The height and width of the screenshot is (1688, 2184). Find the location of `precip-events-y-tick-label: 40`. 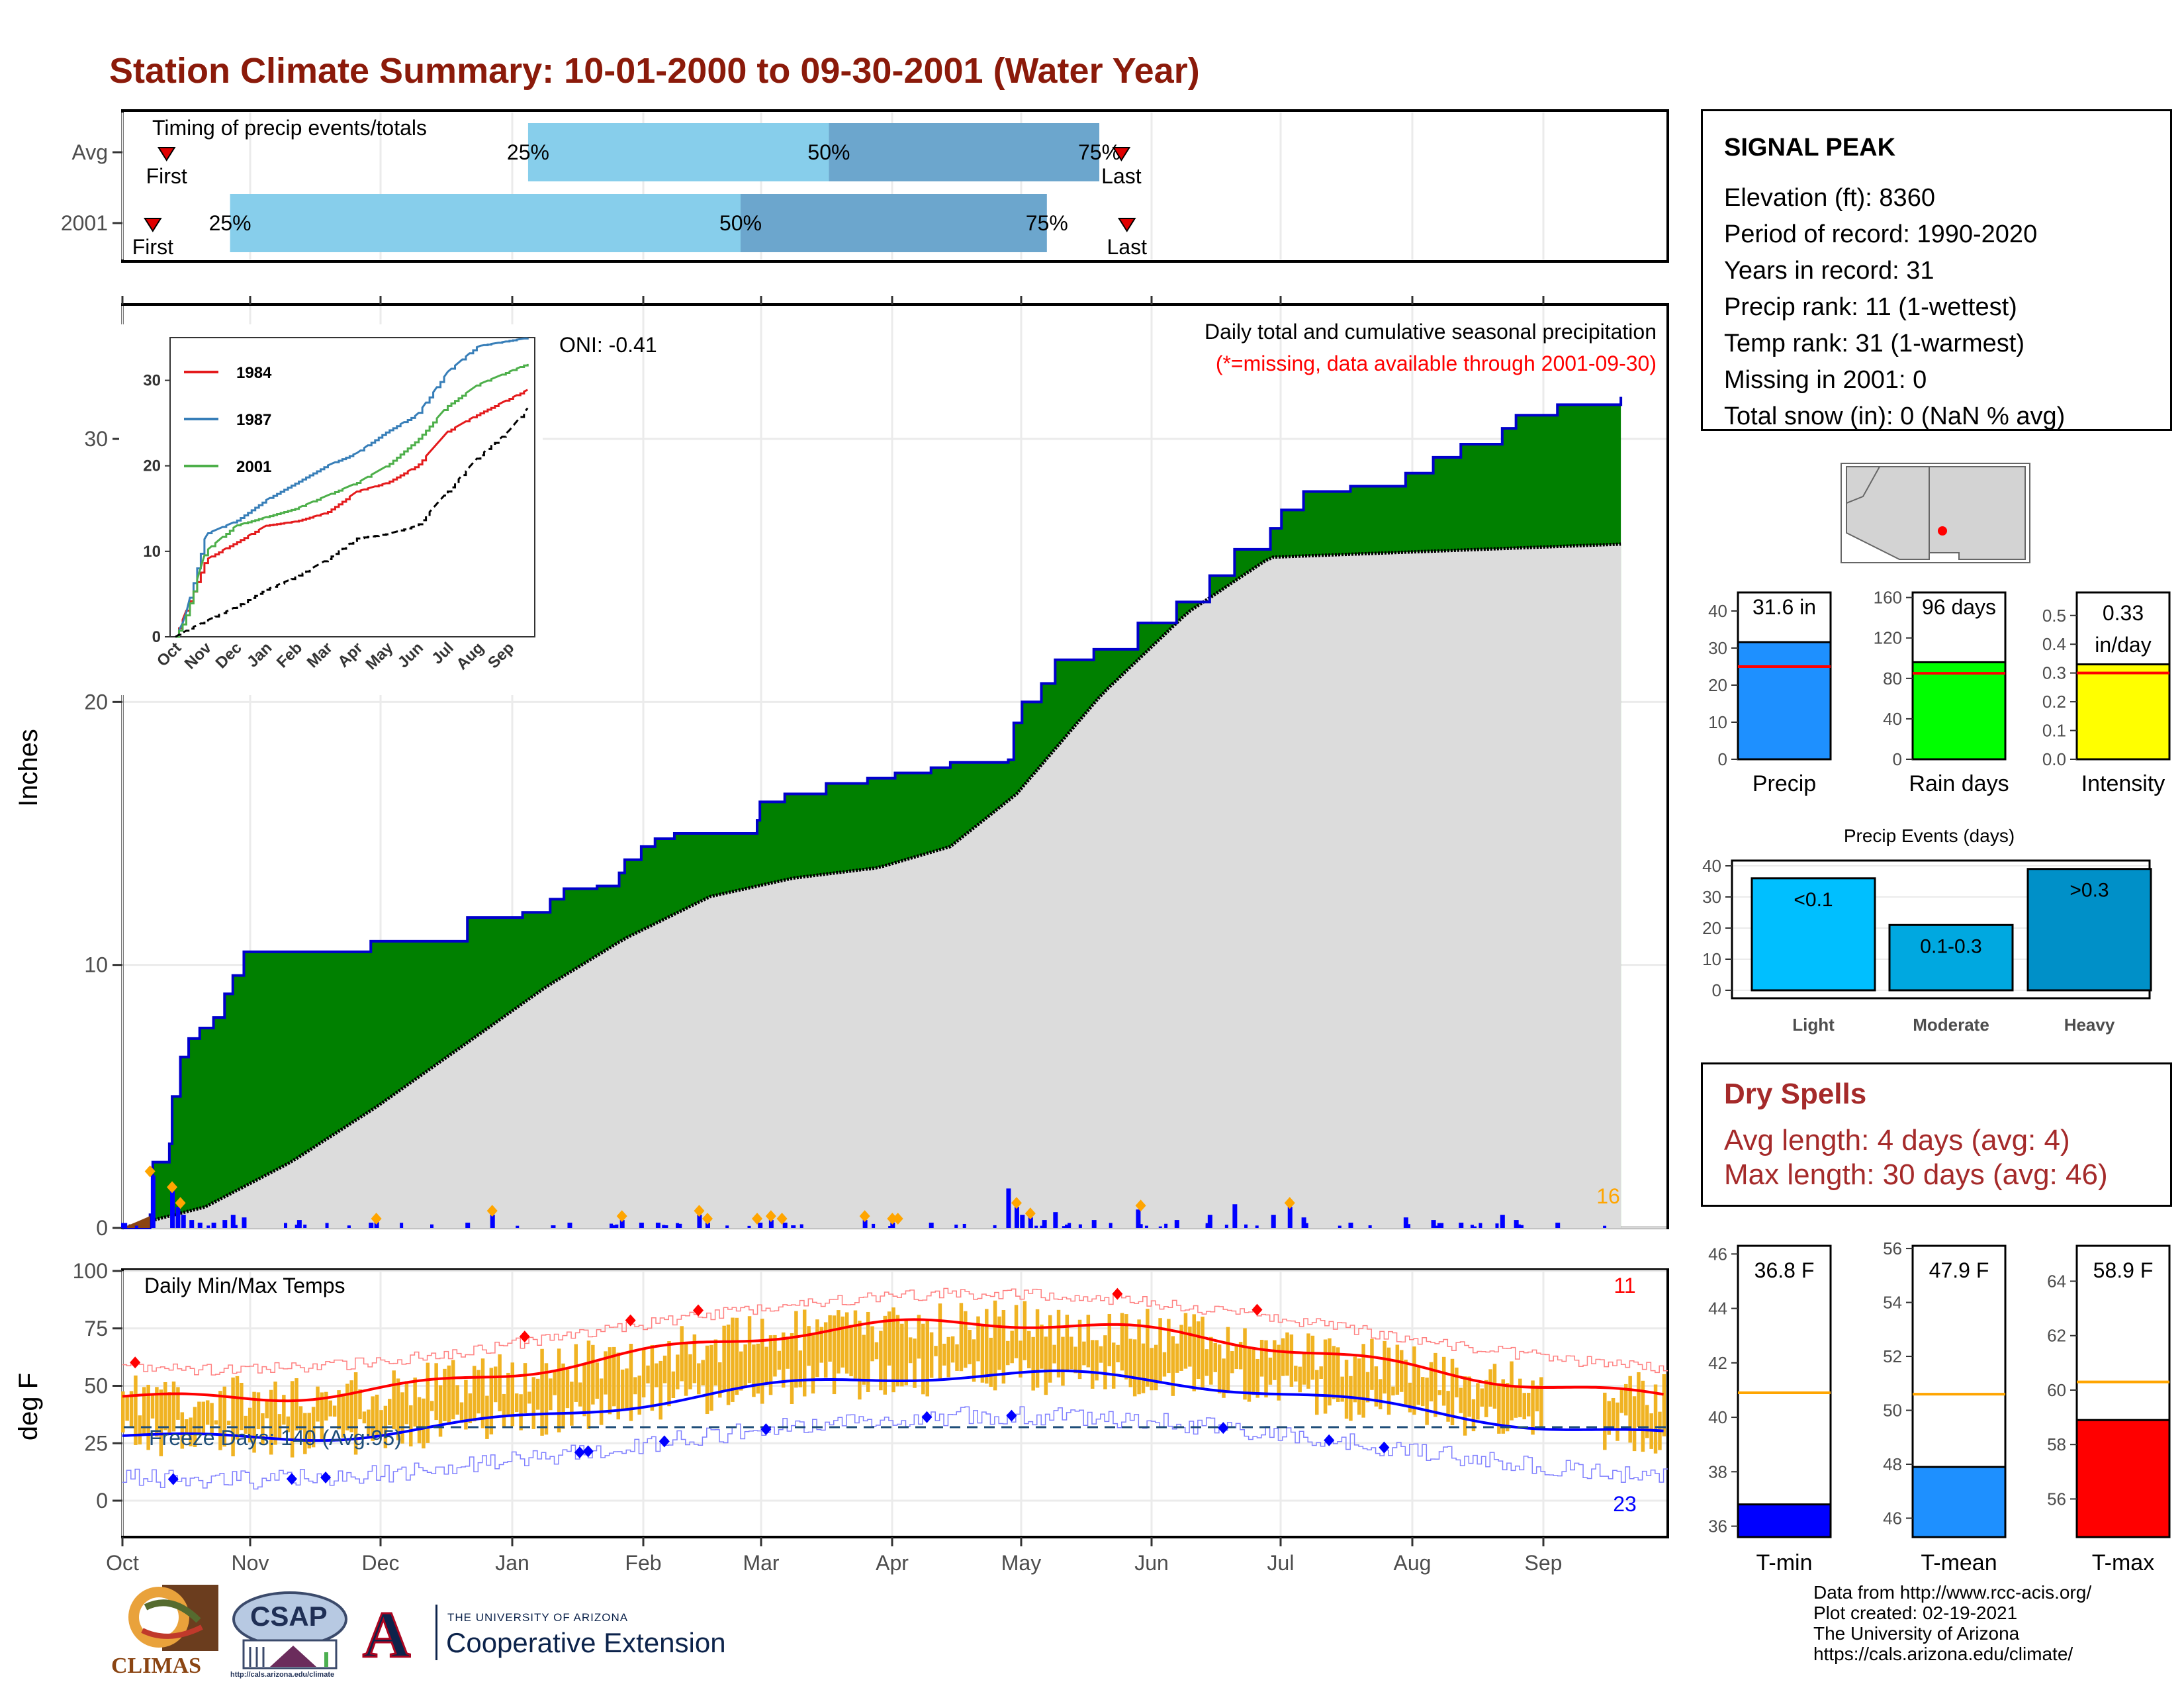

precip-events-y-tick-label: 40 is located at coordinates (1712, 866).